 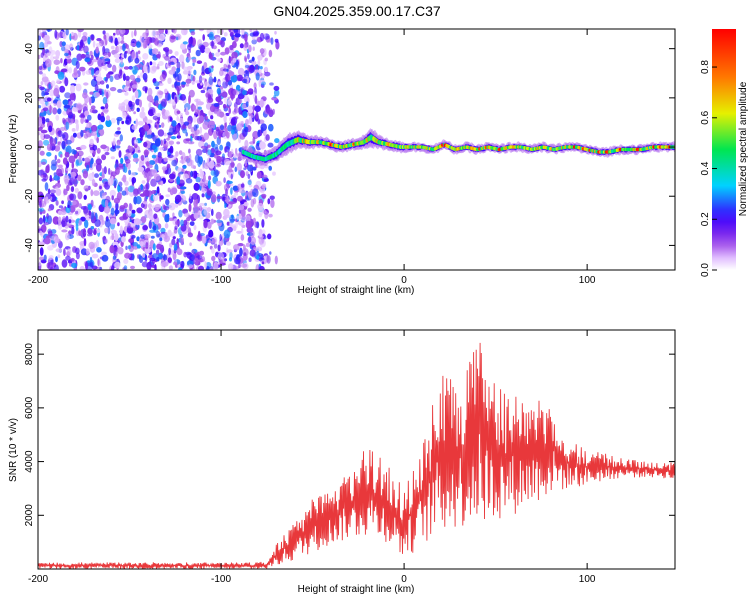 I want to click on y-tick-label: 8000, so click(x=29, y=354).